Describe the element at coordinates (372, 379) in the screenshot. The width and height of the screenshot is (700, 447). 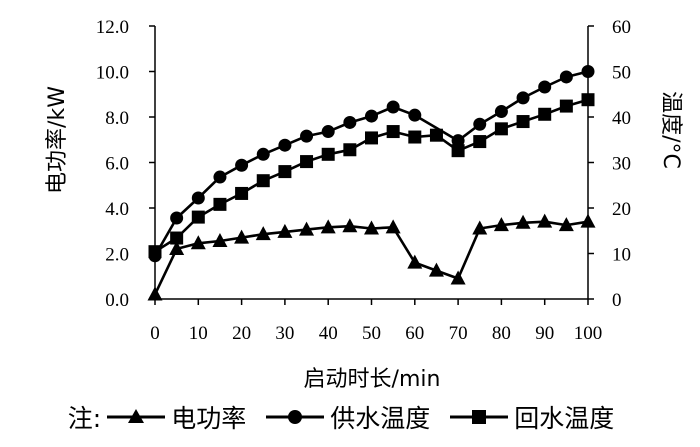
I see `x-axis-title: 启动时长/min` at that location.